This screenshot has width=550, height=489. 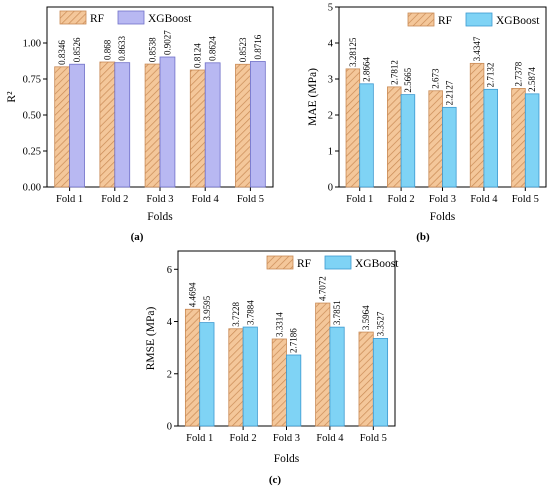 What do you see at coordinates (77, 49) in the screenshot?
I see `data-label: 0.8526` at bounding box center [77, 49].